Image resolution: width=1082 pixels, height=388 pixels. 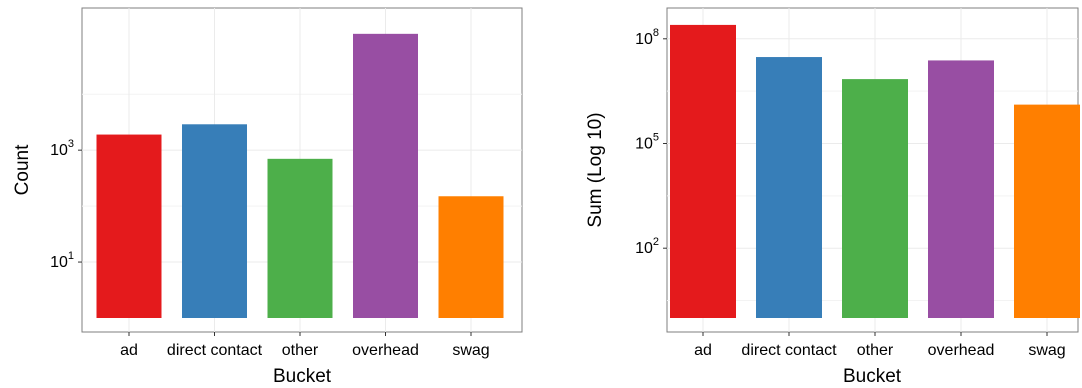 What do you see at coordinates (62, 148) in the screenshot?
I see `y-tick-label: 10³` at bounding box center [62, 148].